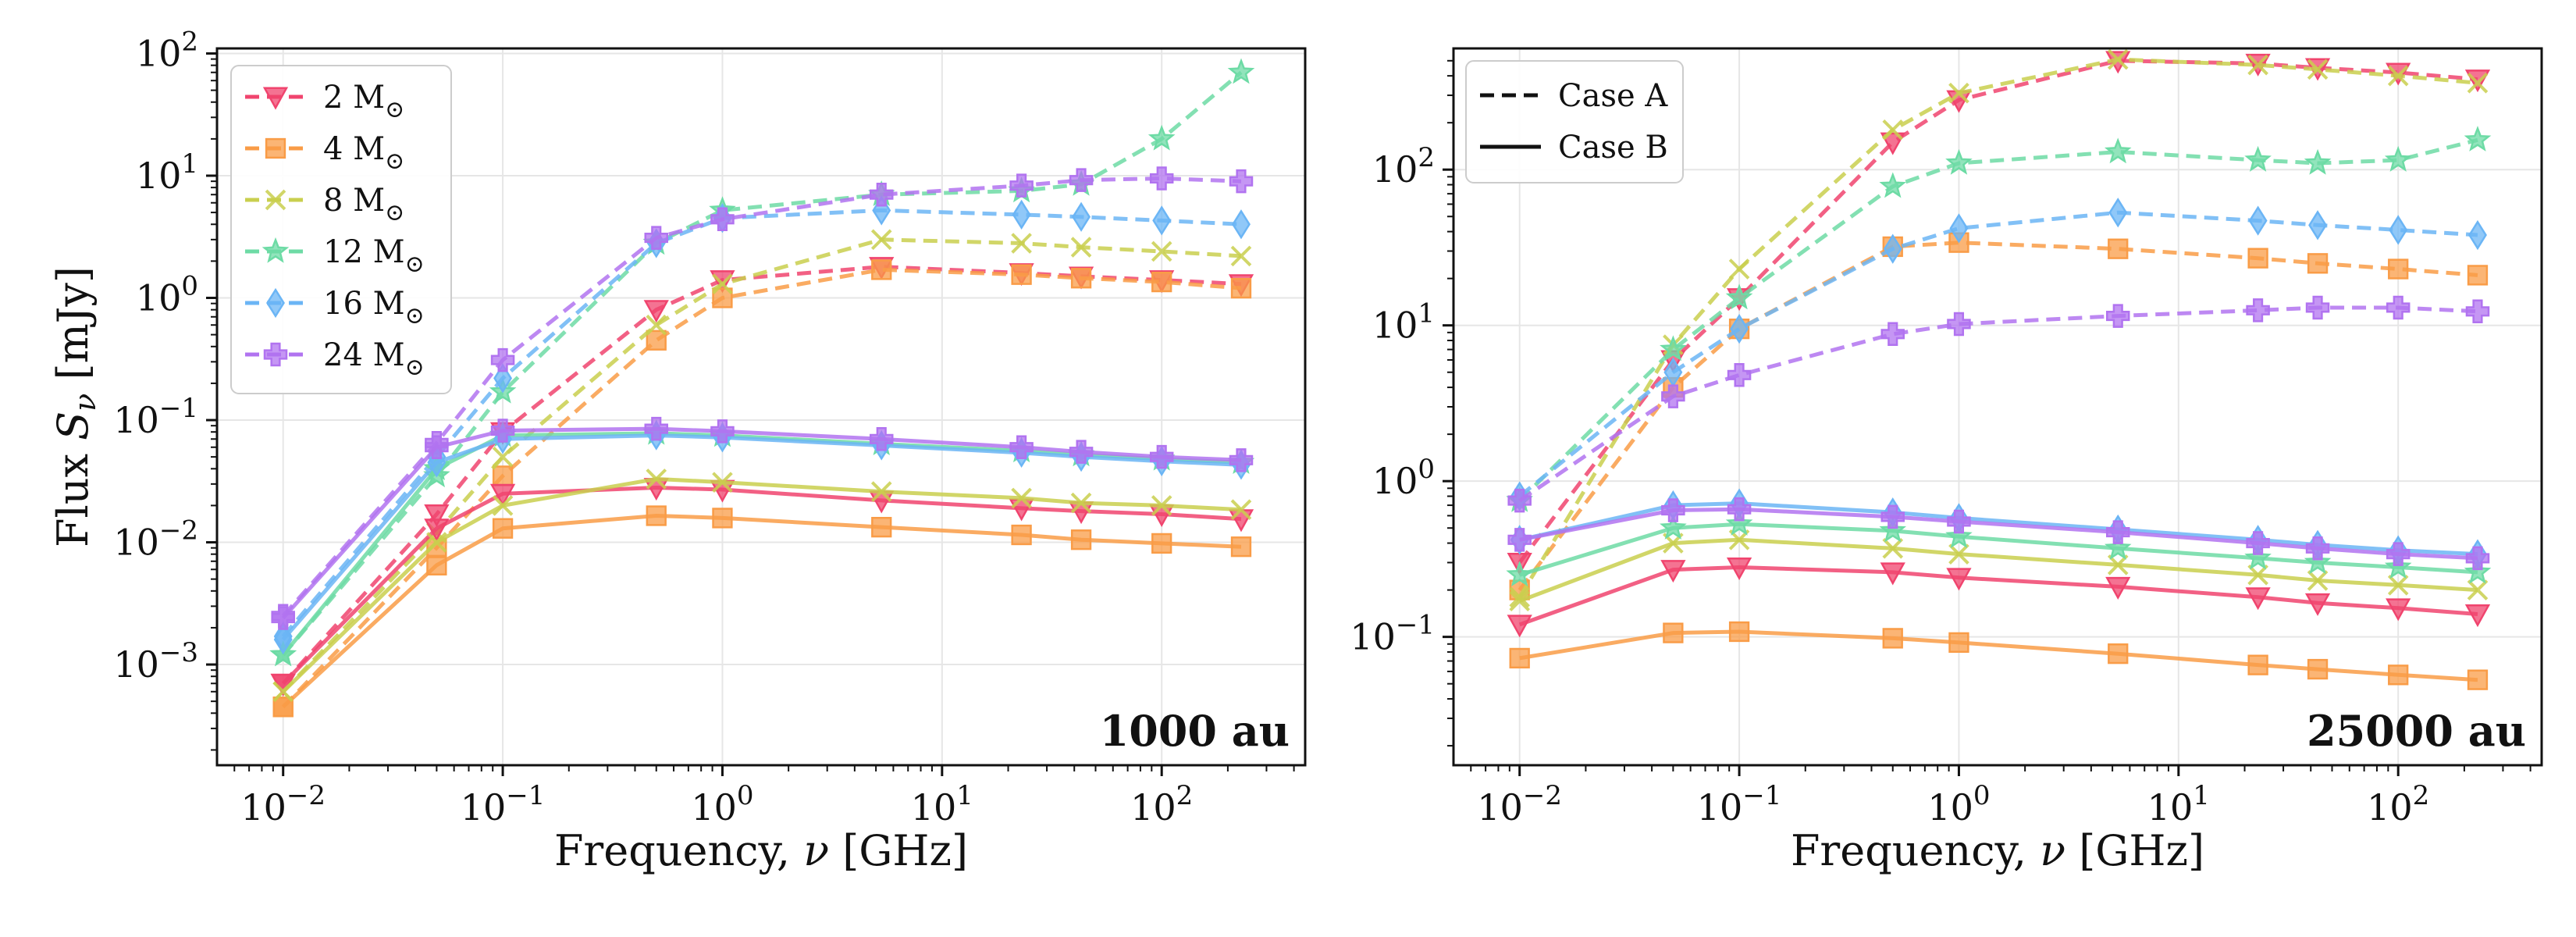 This screenshot has height=937, width=2576. I want to click on legend-label: Case A, so click(1613, 96).